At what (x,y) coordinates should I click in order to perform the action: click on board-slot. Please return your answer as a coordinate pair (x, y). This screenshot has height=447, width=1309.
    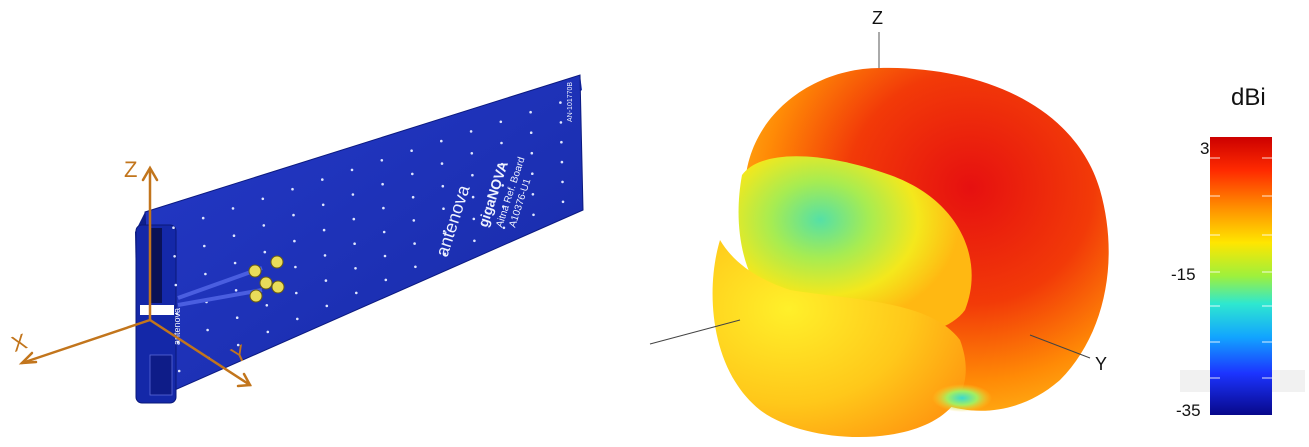
    Looking at the image, I should click on (156, 265).